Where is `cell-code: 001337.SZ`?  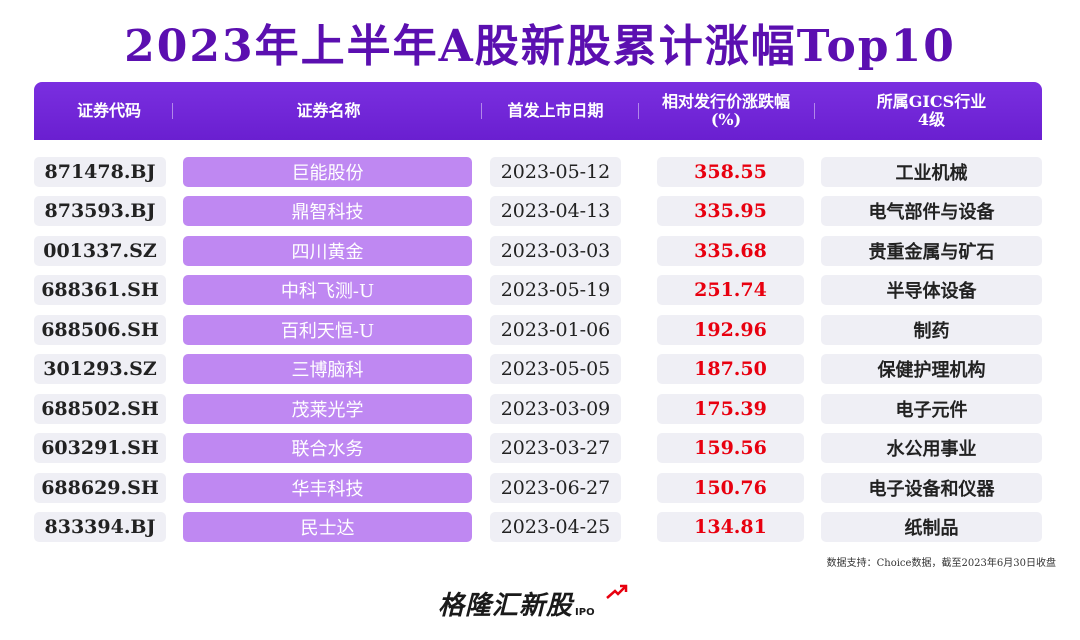
cell-code: 001337.SZ is located at coordinates (100, 251).